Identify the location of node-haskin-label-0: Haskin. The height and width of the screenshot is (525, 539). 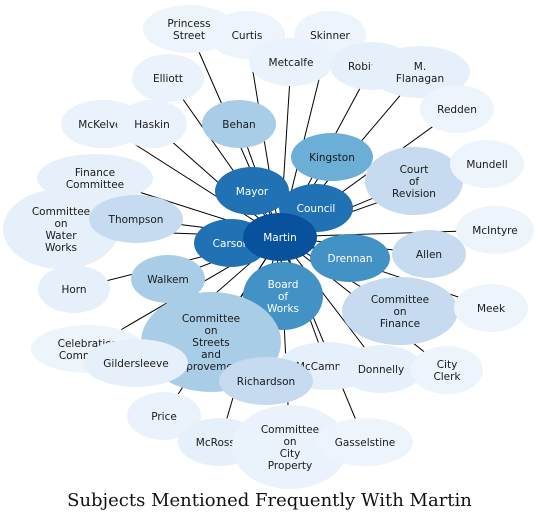
(151, 125).